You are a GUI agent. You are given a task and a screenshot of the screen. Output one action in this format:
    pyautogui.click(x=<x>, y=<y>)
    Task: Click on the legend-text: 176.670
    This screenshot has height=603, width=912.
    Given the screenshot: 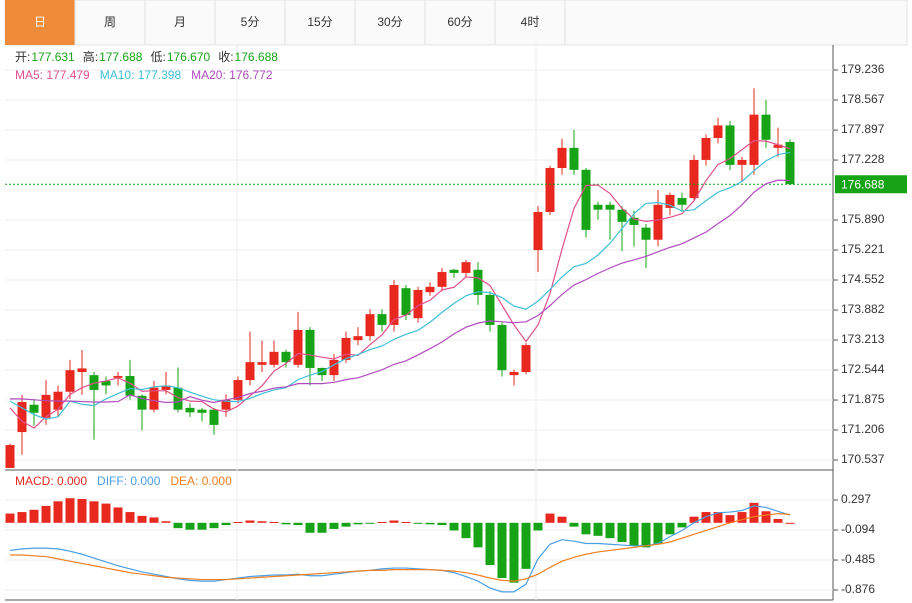 What is the action you would take?
    pyautogui.click(x=189, y=57)
    